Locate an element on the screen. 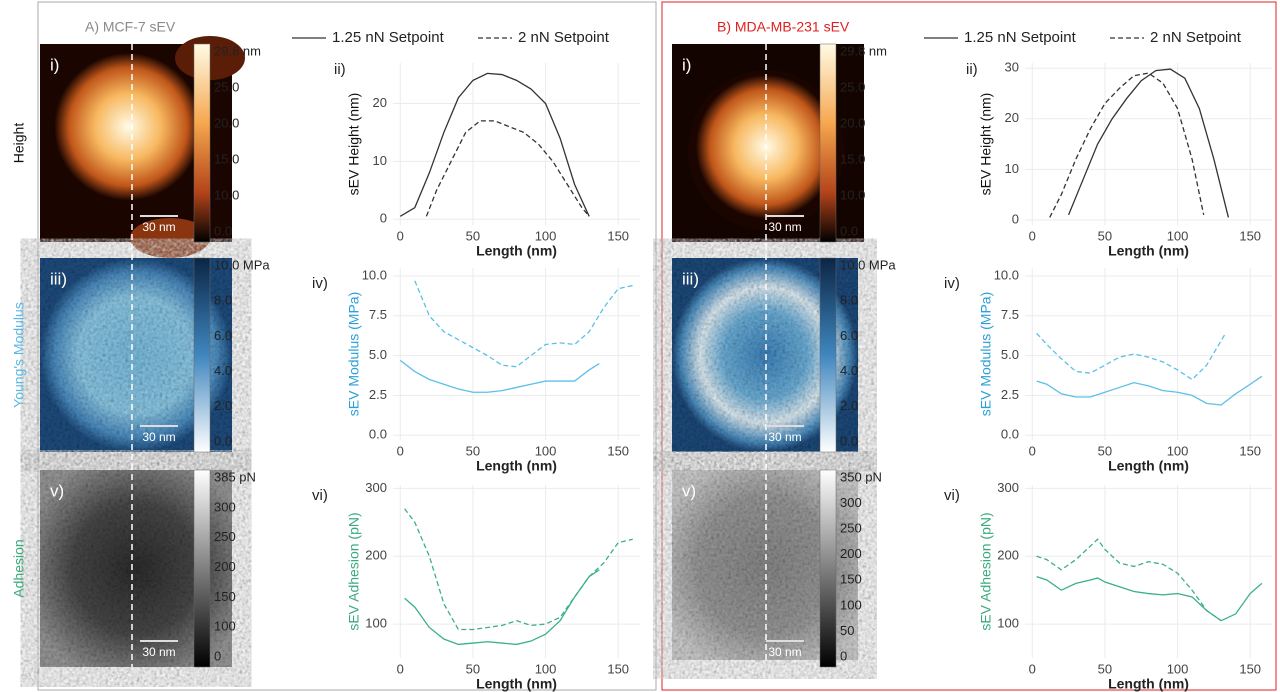 Image resolution: width=1280 pixels, height=692 pixels. image-label: i) is located at coordinates (54, 64).